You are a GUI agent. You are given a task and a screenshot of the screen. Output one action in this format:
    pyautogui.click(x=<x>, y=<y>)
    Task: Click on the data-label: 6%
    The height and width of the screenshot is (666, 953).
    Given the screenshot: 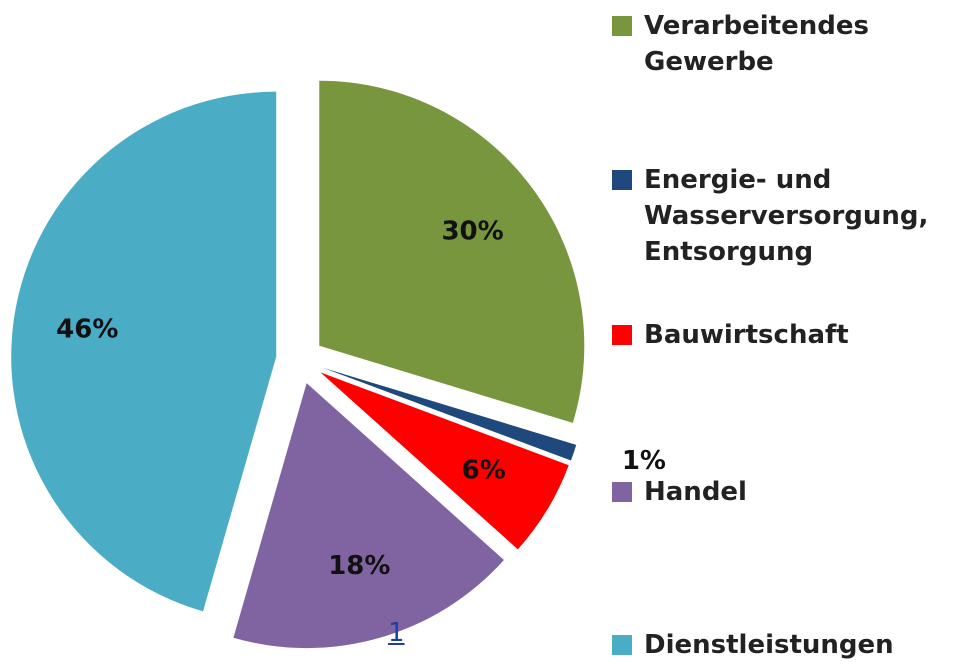 What is the action you would take?
    pyautogui.click(x=484, y=471)
    